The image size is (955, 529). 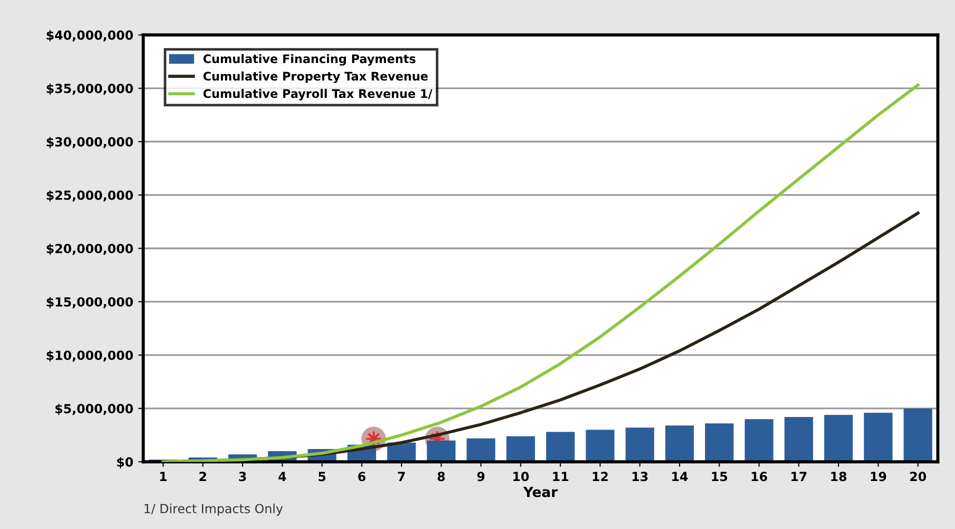 I want to click on x-tick-label: 13, so click(x=640, y=477).